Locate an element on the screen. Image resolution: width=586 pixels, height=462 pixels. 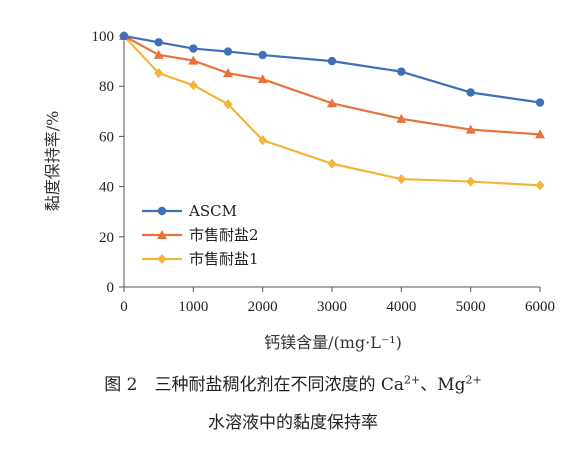
legend-entry-1: 市售耐盐2 is located at coordinates (200, 235).